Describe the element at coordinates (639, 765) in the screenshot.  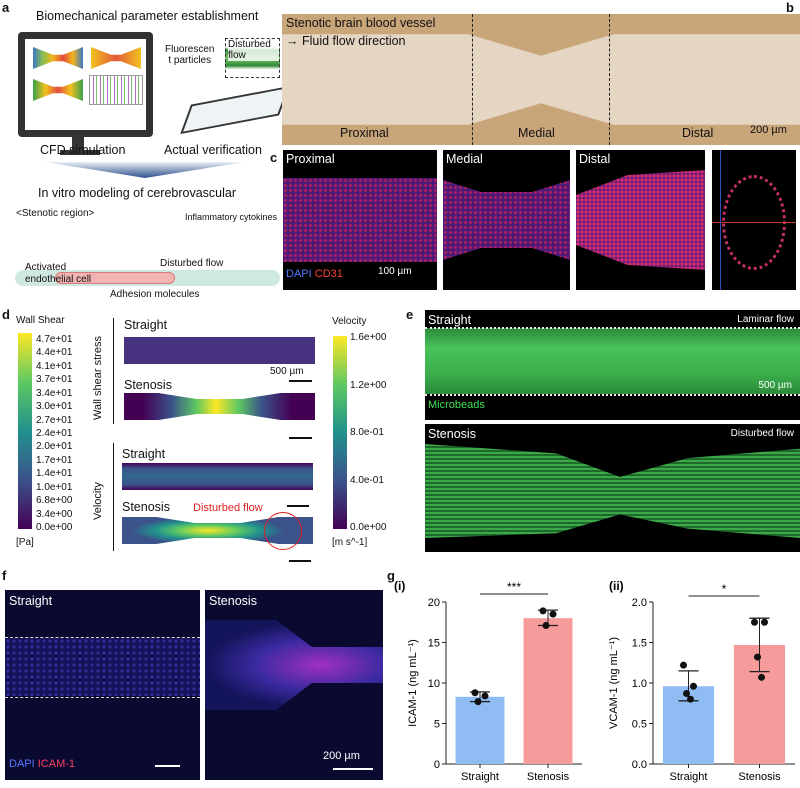
I see `y-tick-label: 0.0` at that location.